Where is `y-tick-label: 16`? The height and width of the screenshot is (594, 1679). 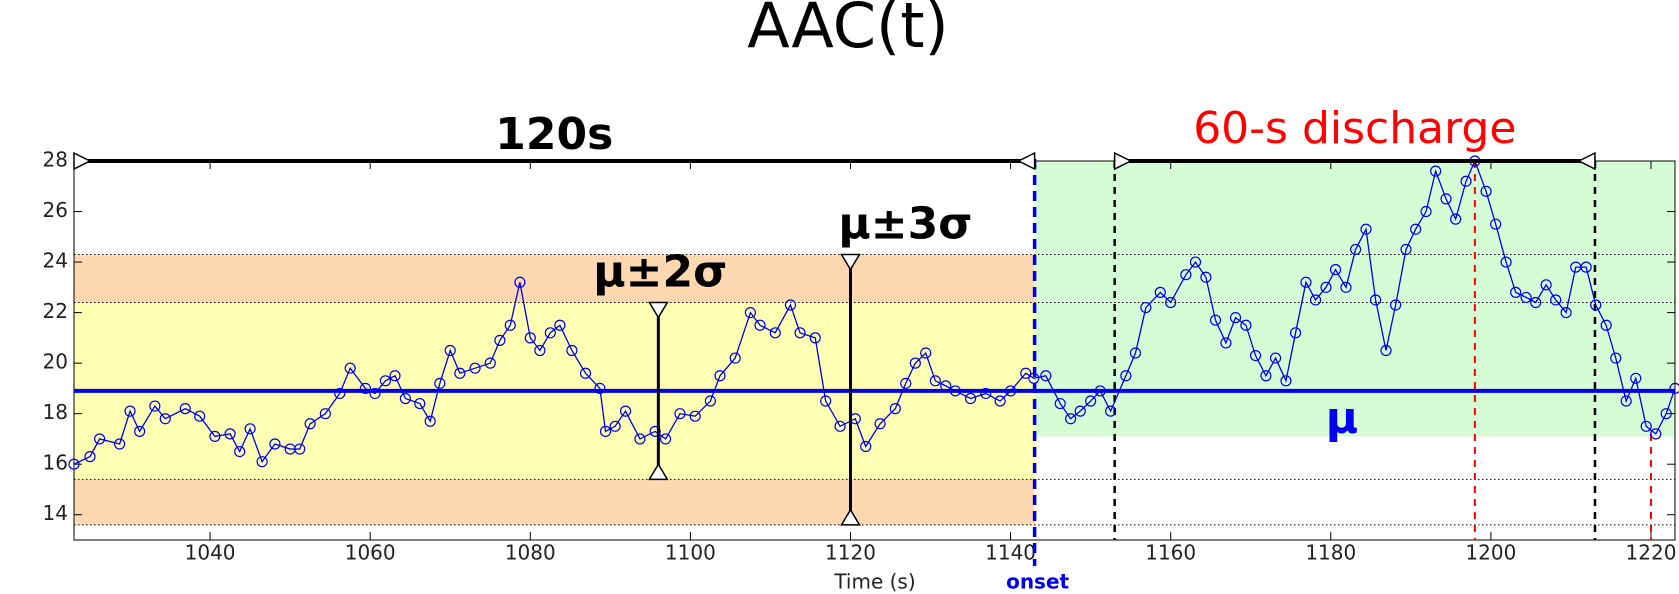 y-tick-label: 16 is located at coordinates (55, 463).